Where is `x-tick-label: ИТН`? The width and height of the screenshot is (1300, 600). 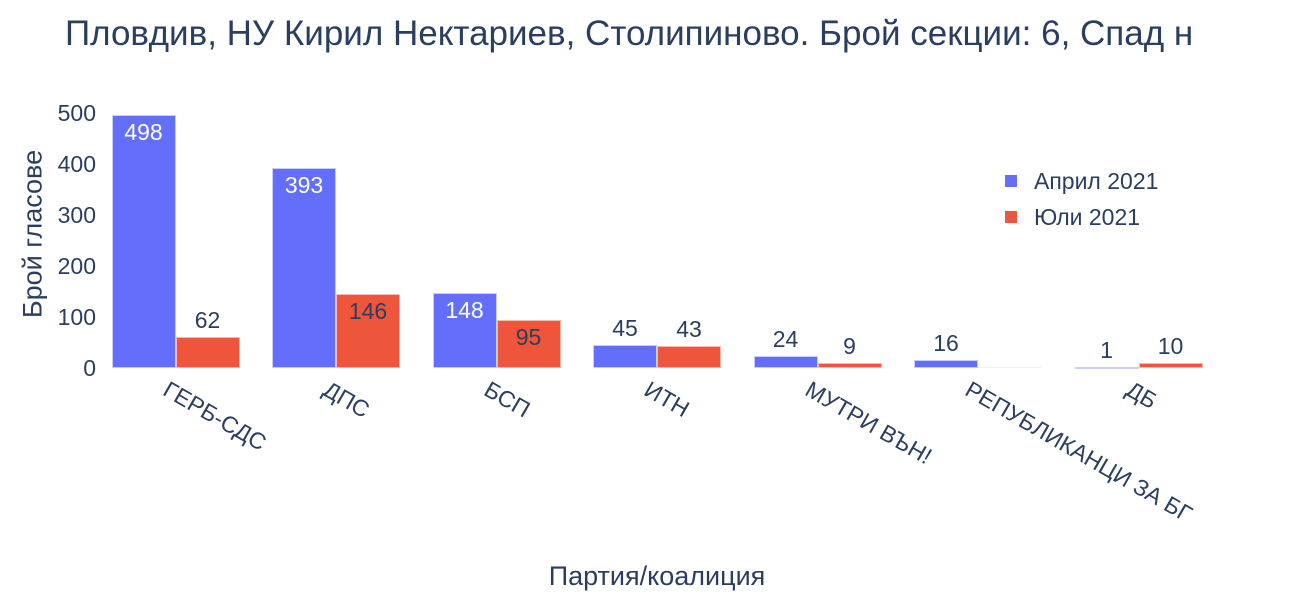 x-tick-label: ИТН is located at coordinates (667, 399).